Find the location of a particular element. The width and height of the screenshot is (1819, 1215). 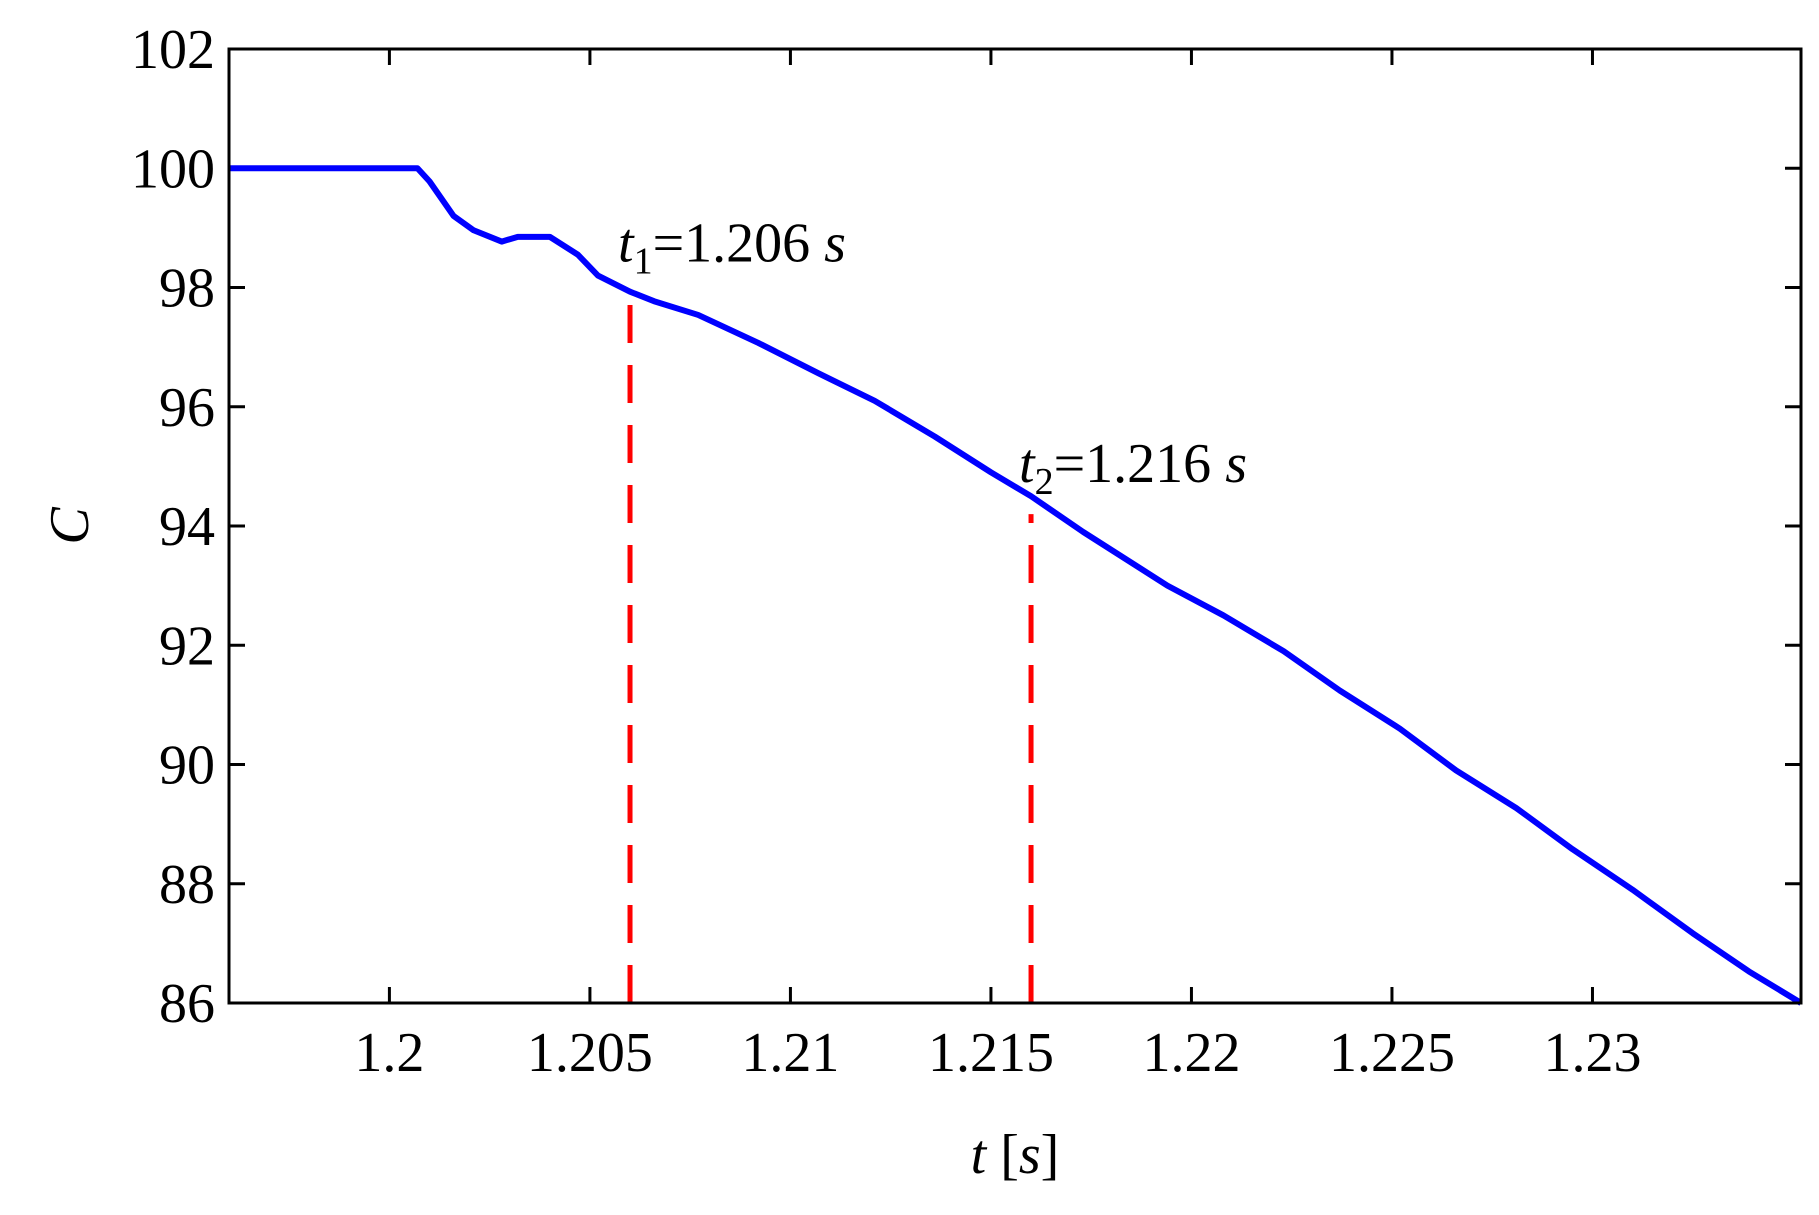

y-tick-label: 88 is located at coordinates (187, 885).